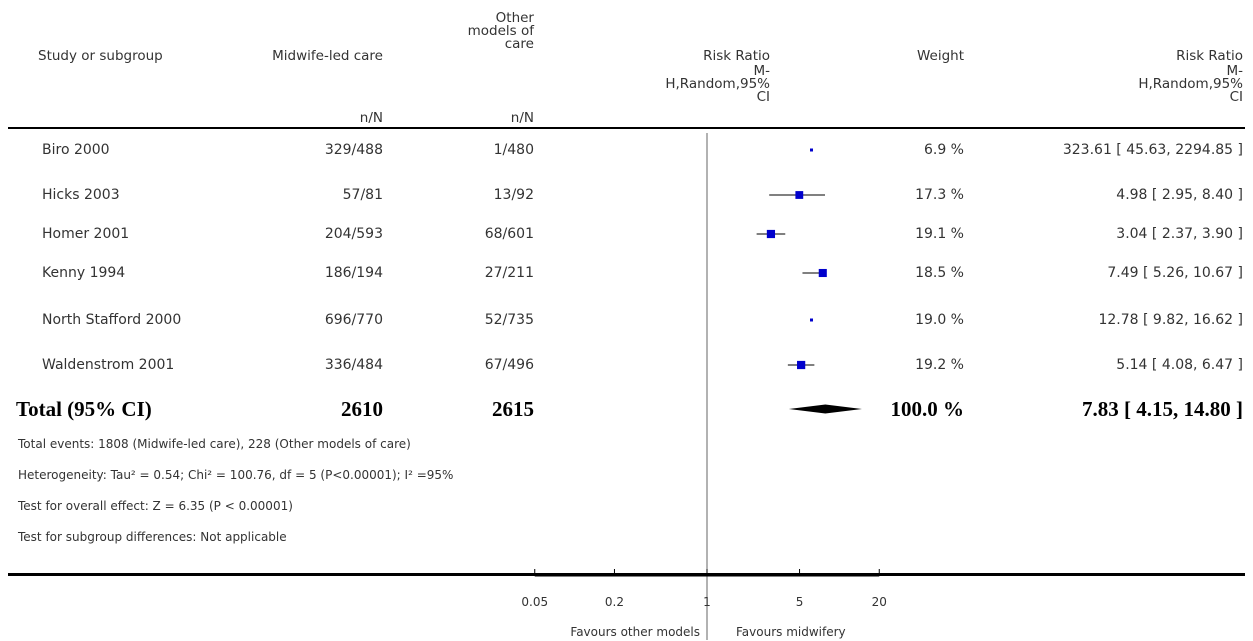 The image size is (1253, 641). Describe the element at coordinates (626, 128) in the screenshot. I see `header-rule` at that location.